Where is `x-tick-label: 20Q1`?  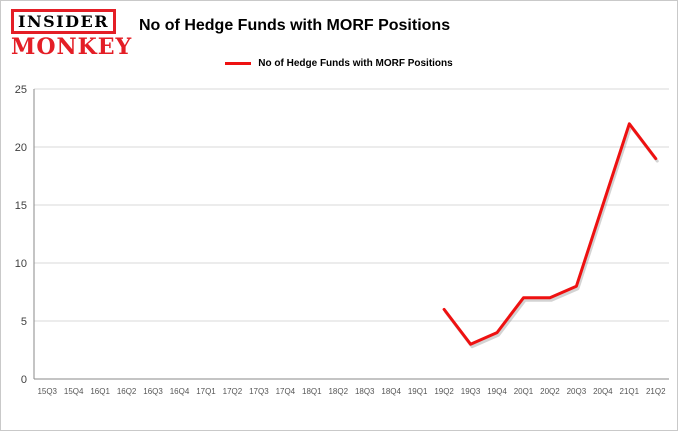
x-tick-label: 20Q1 is located at coordinates (524, 391).